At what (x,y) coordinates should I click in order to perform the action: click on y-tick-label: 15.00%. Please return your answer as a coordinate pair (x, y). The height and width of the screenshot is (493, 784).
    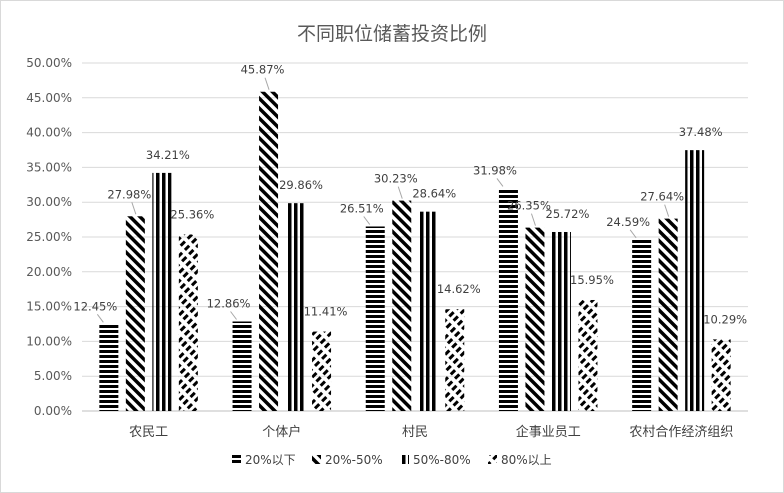
    Looking at the image, I should click on (49, 307).